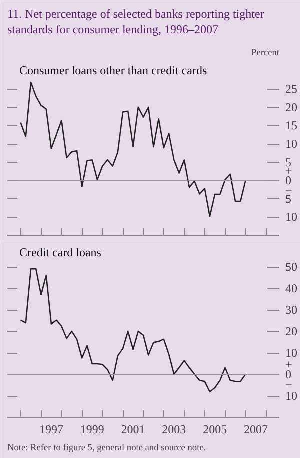 The width and height of the screenshot is (300, 458). What do you see at coordinates (136, 21) in the screenshot?
I see `chart-title: 11. Net percentage of selected banks reporting tighter standards for consumer lending, 1996–2007` at bounding box center [136, 21].